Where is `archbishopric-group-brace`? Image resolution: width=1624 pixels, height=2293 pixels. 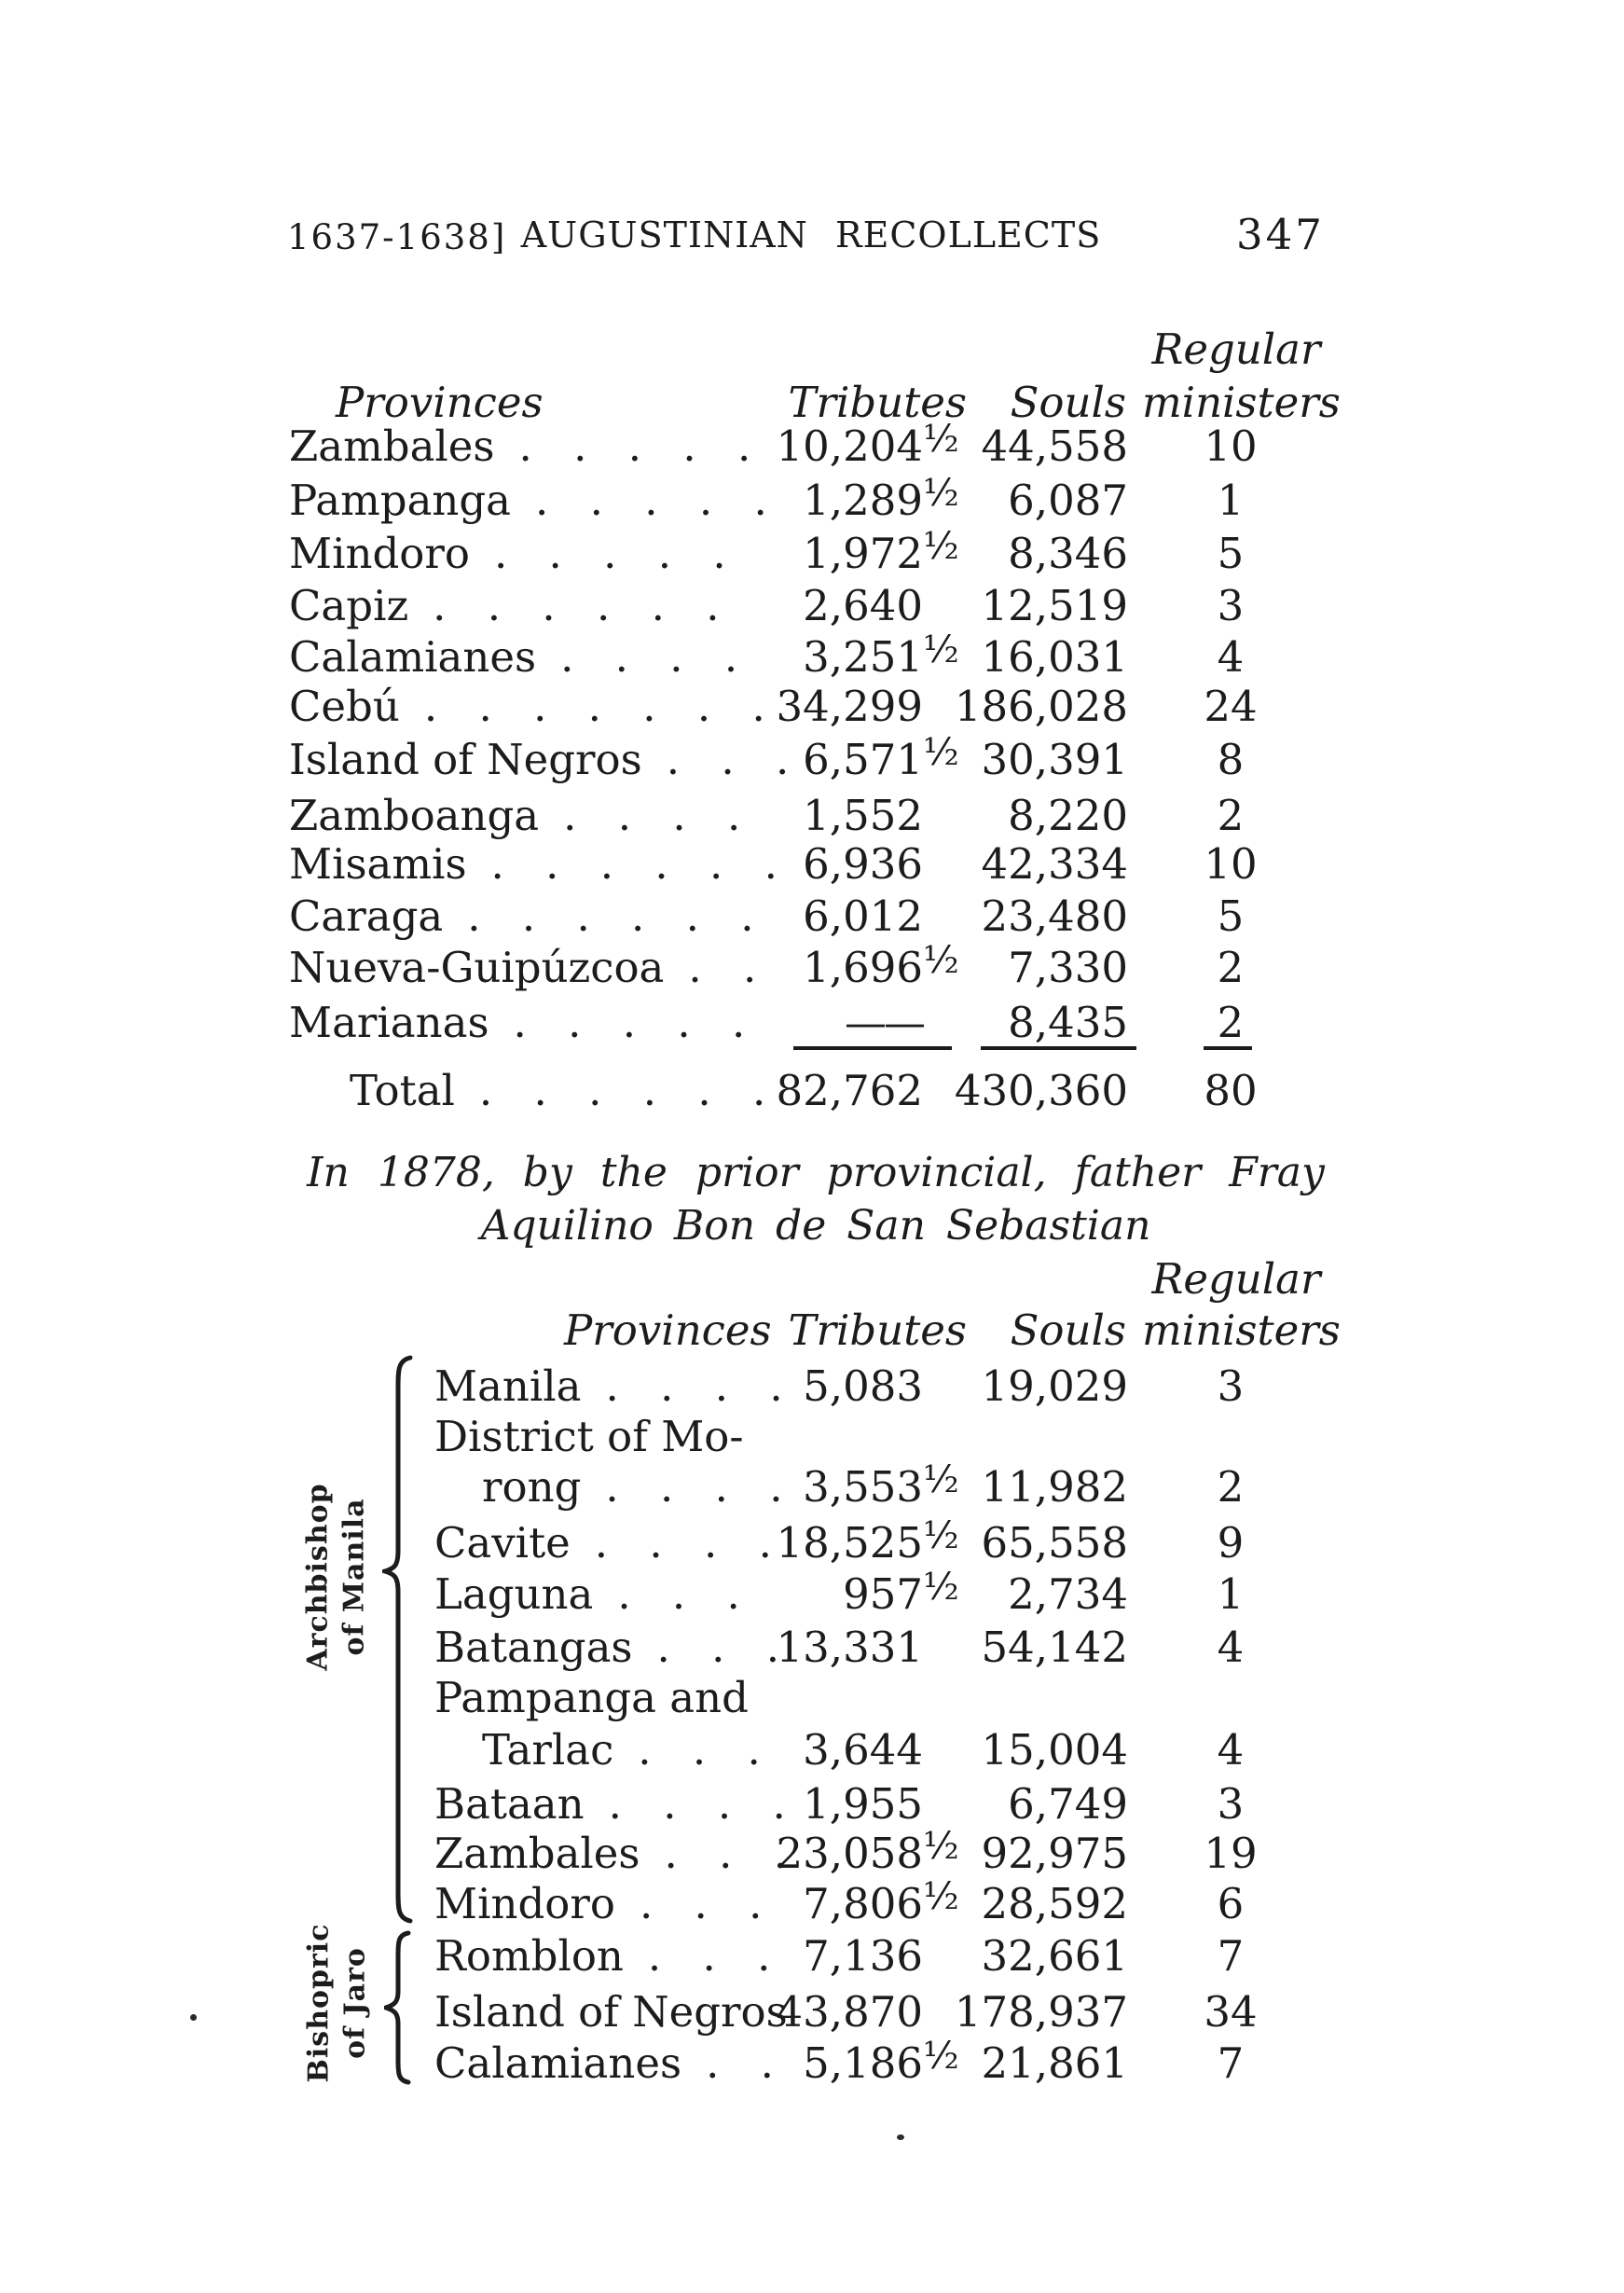
archbishopric-group-brace is located at coordinates (395, 1641).